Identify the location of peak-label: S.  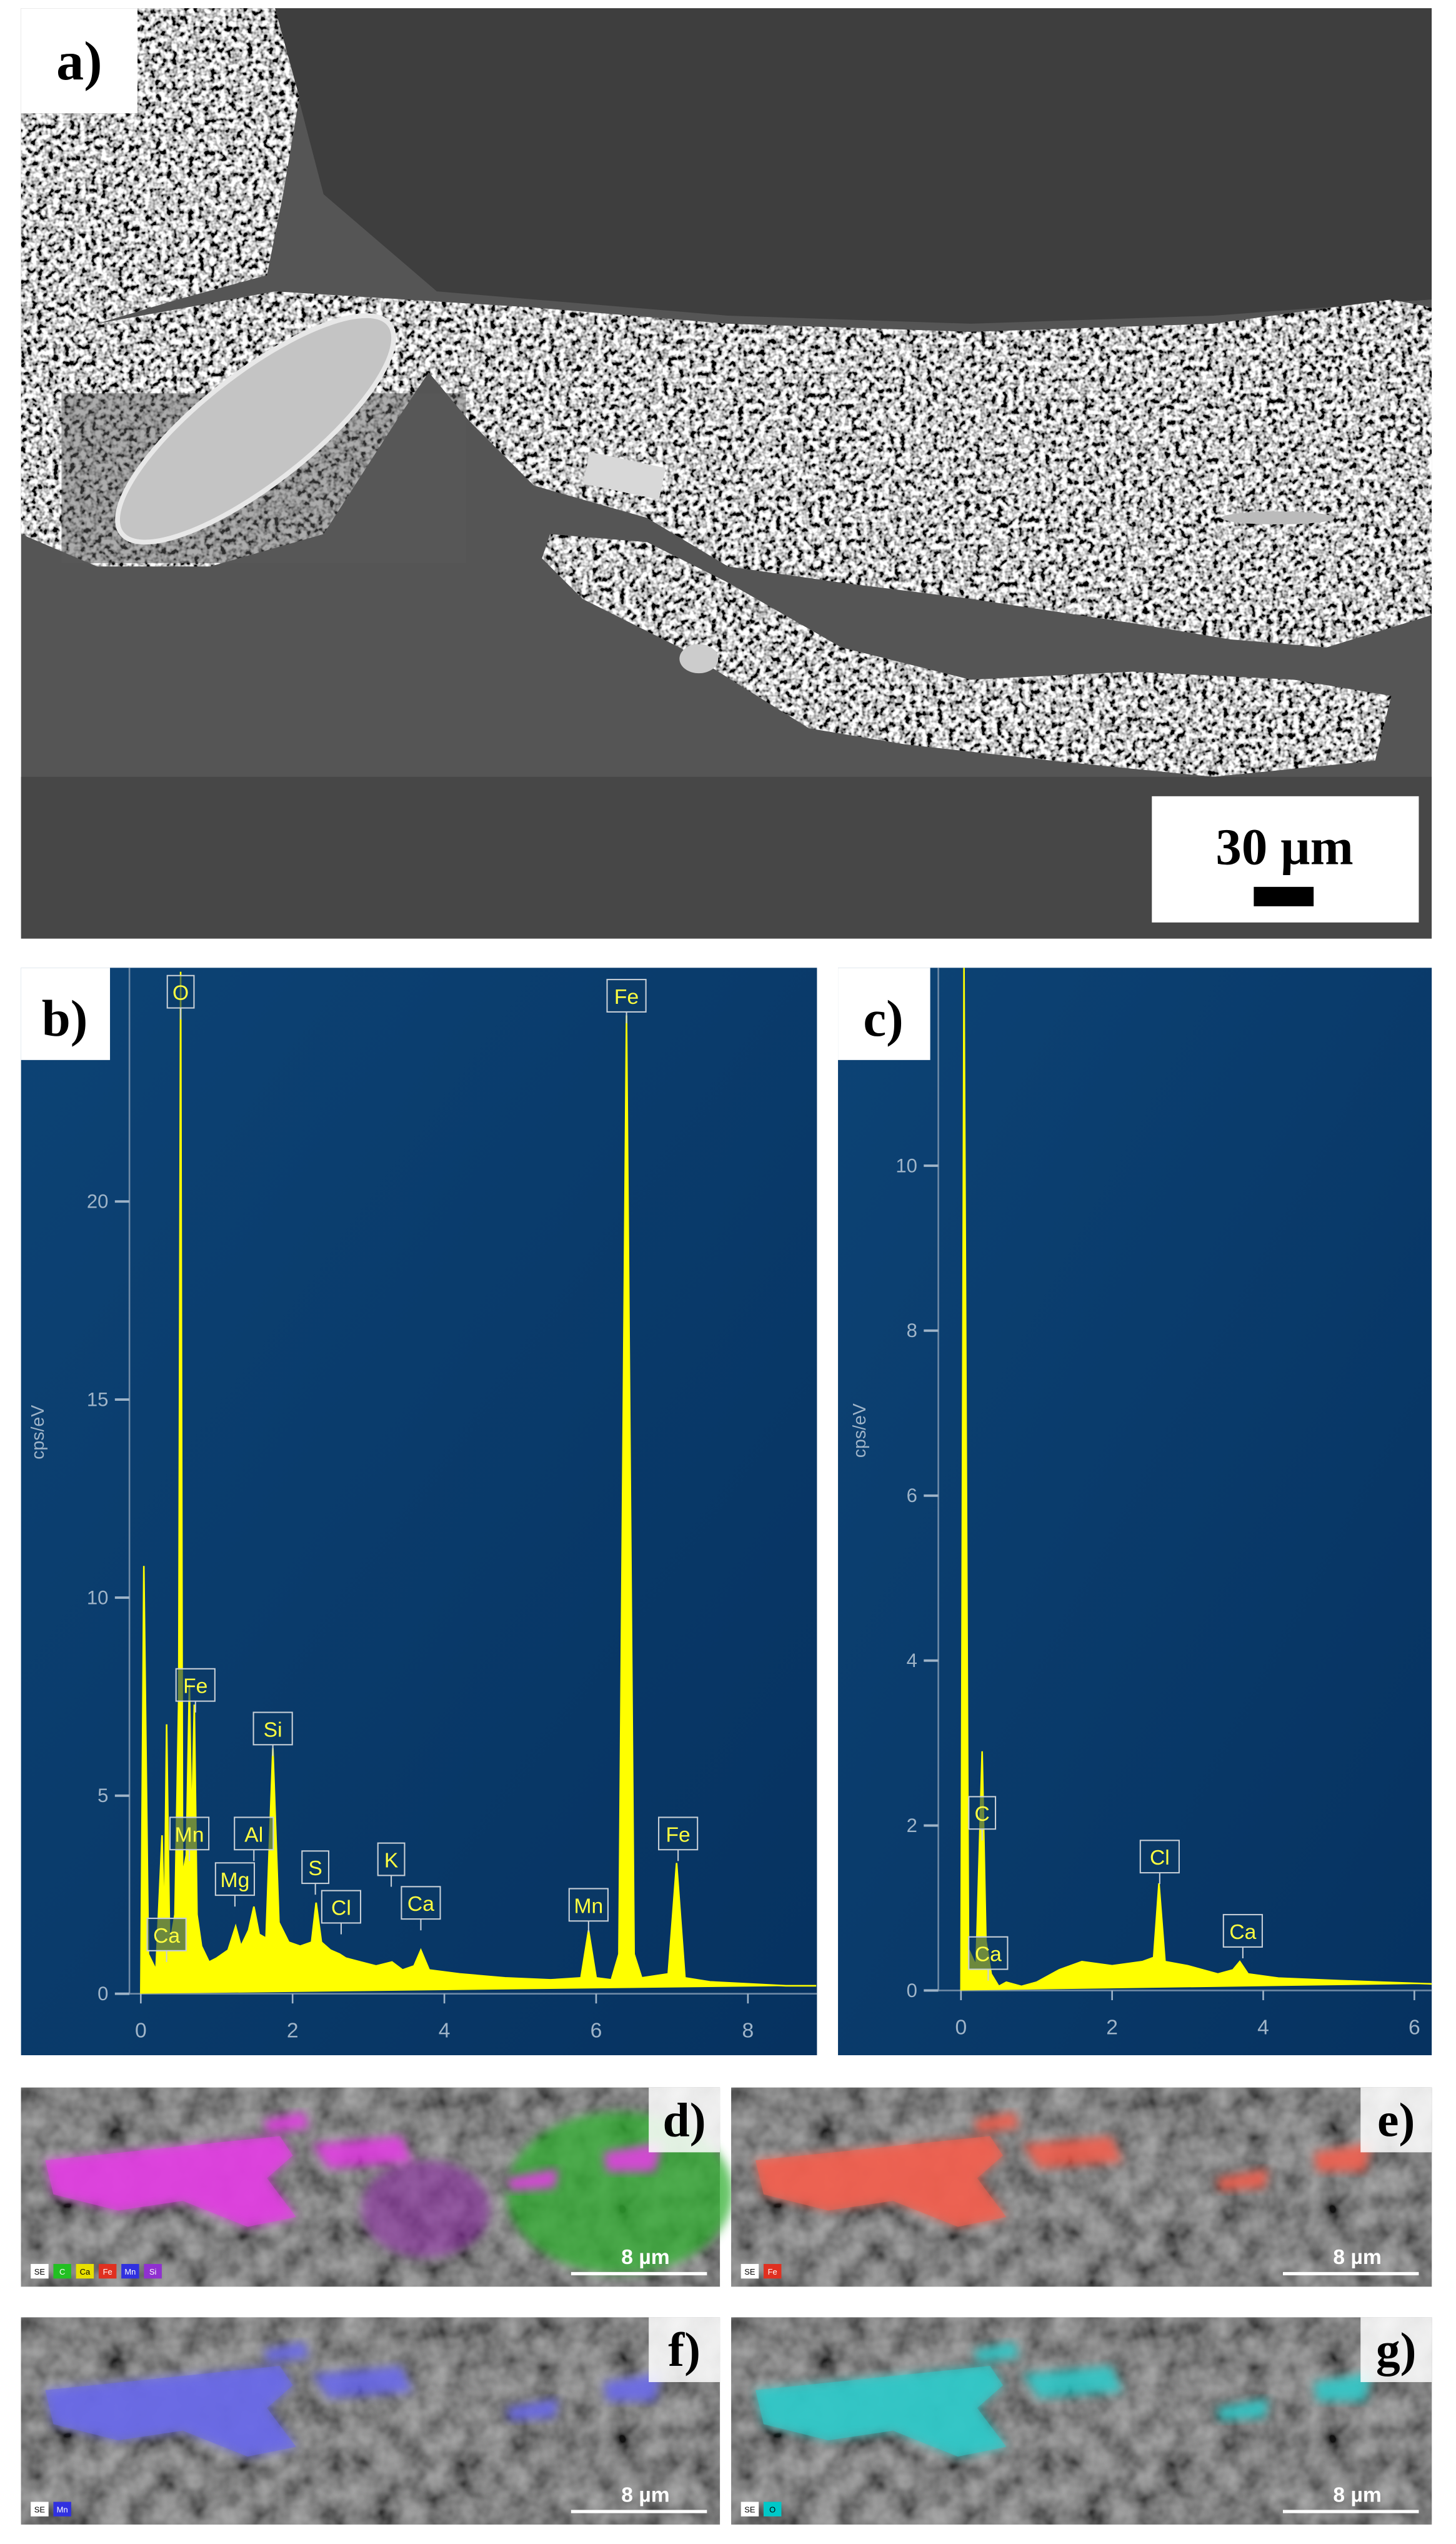
(315, 1868).